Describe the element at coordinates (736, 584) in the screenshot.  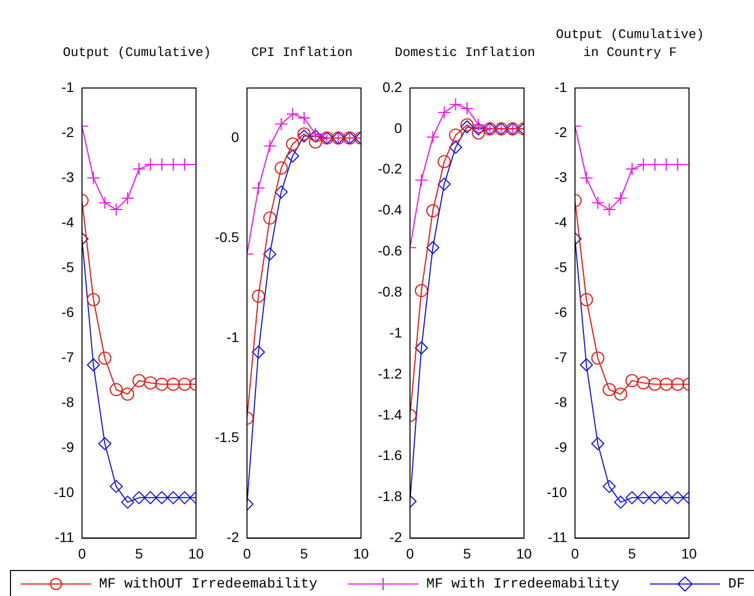
I see `legend-label: DF` at that location.